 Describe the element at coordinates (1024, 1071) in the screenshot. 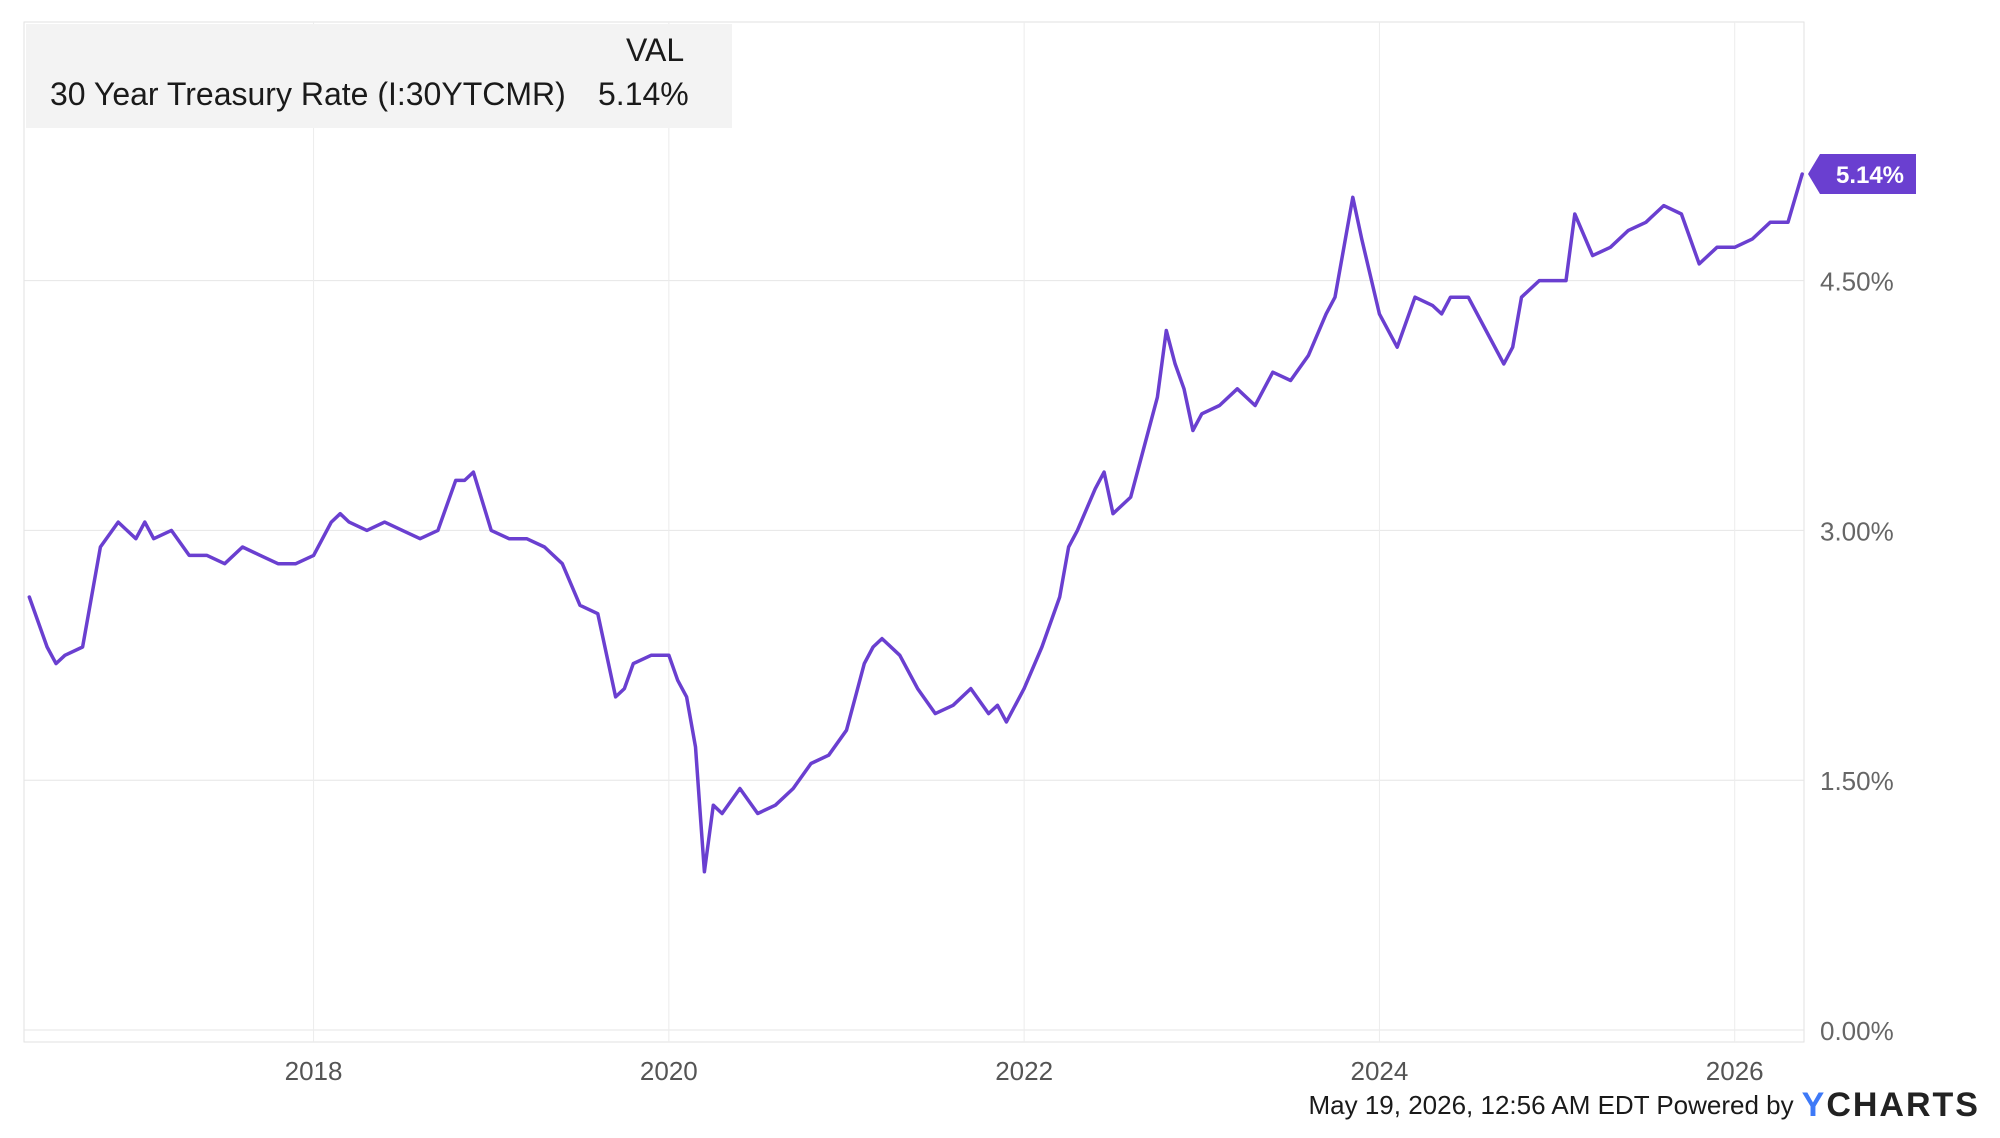

I see `x-tick-label: 2022` at that location.